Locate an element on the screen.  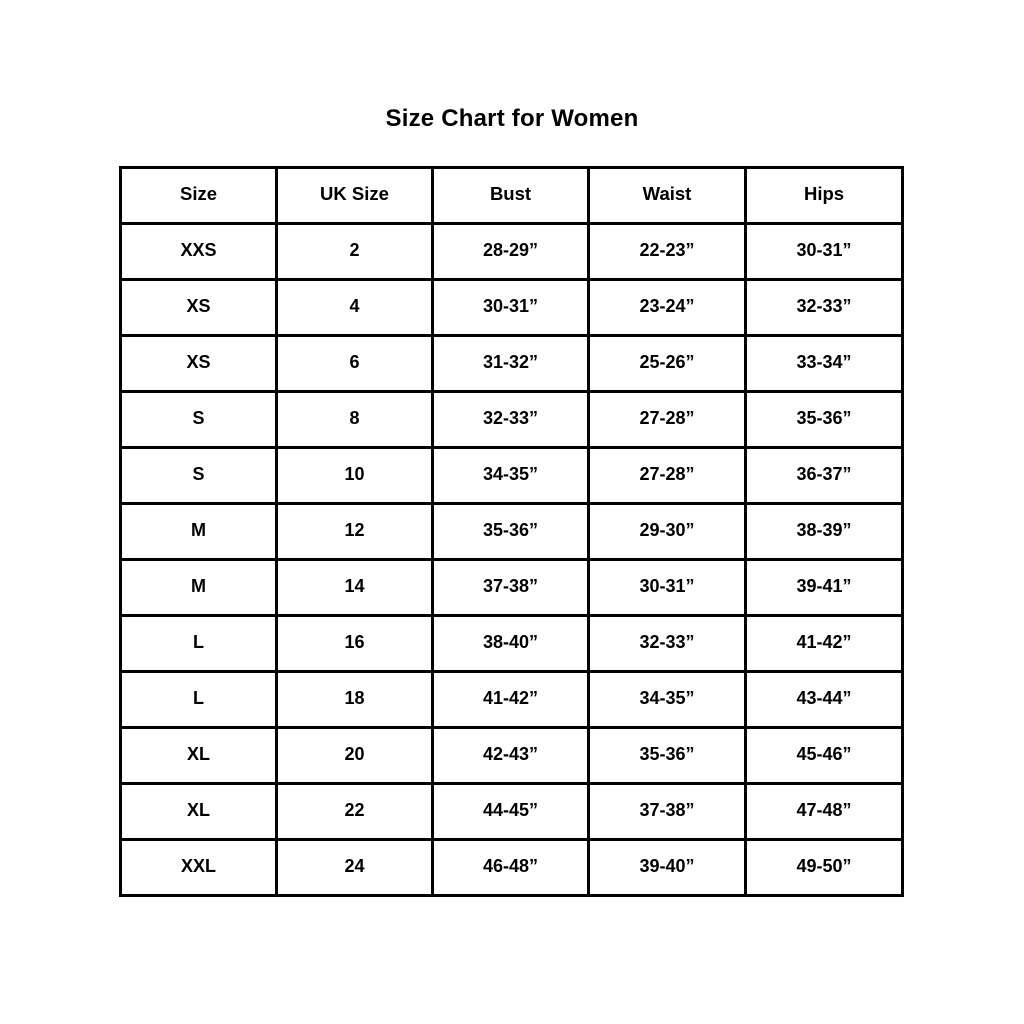
cell-bust: 37-38” is located at coordinates (510, 587).